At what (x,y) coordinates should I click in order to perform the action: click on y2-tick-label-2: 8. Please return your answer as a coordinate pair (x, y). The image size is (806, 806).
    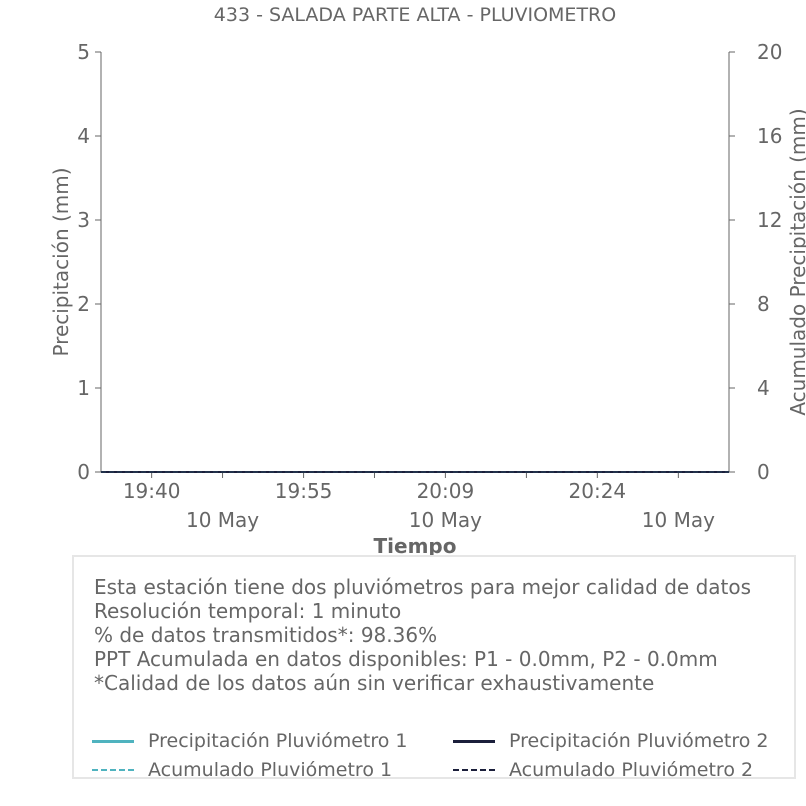
    Looking at the image, I should click on (763, 304).